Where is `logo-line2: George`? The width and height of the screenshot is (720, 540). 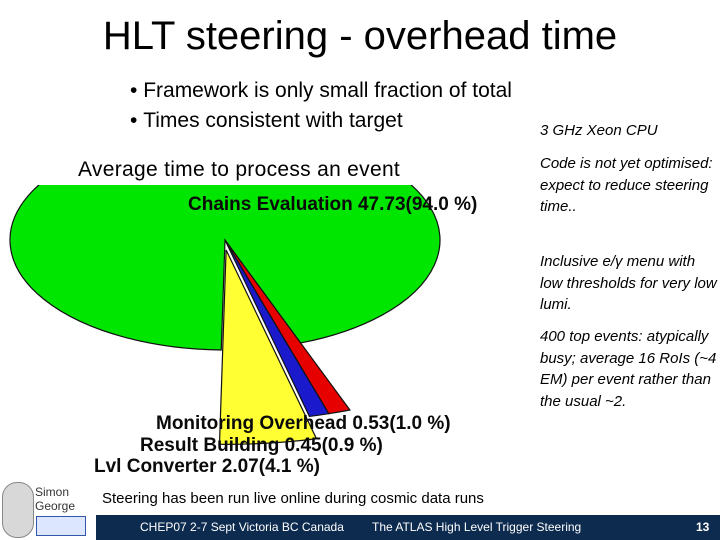 logo-line2: George is located at coordinates (55, 506).